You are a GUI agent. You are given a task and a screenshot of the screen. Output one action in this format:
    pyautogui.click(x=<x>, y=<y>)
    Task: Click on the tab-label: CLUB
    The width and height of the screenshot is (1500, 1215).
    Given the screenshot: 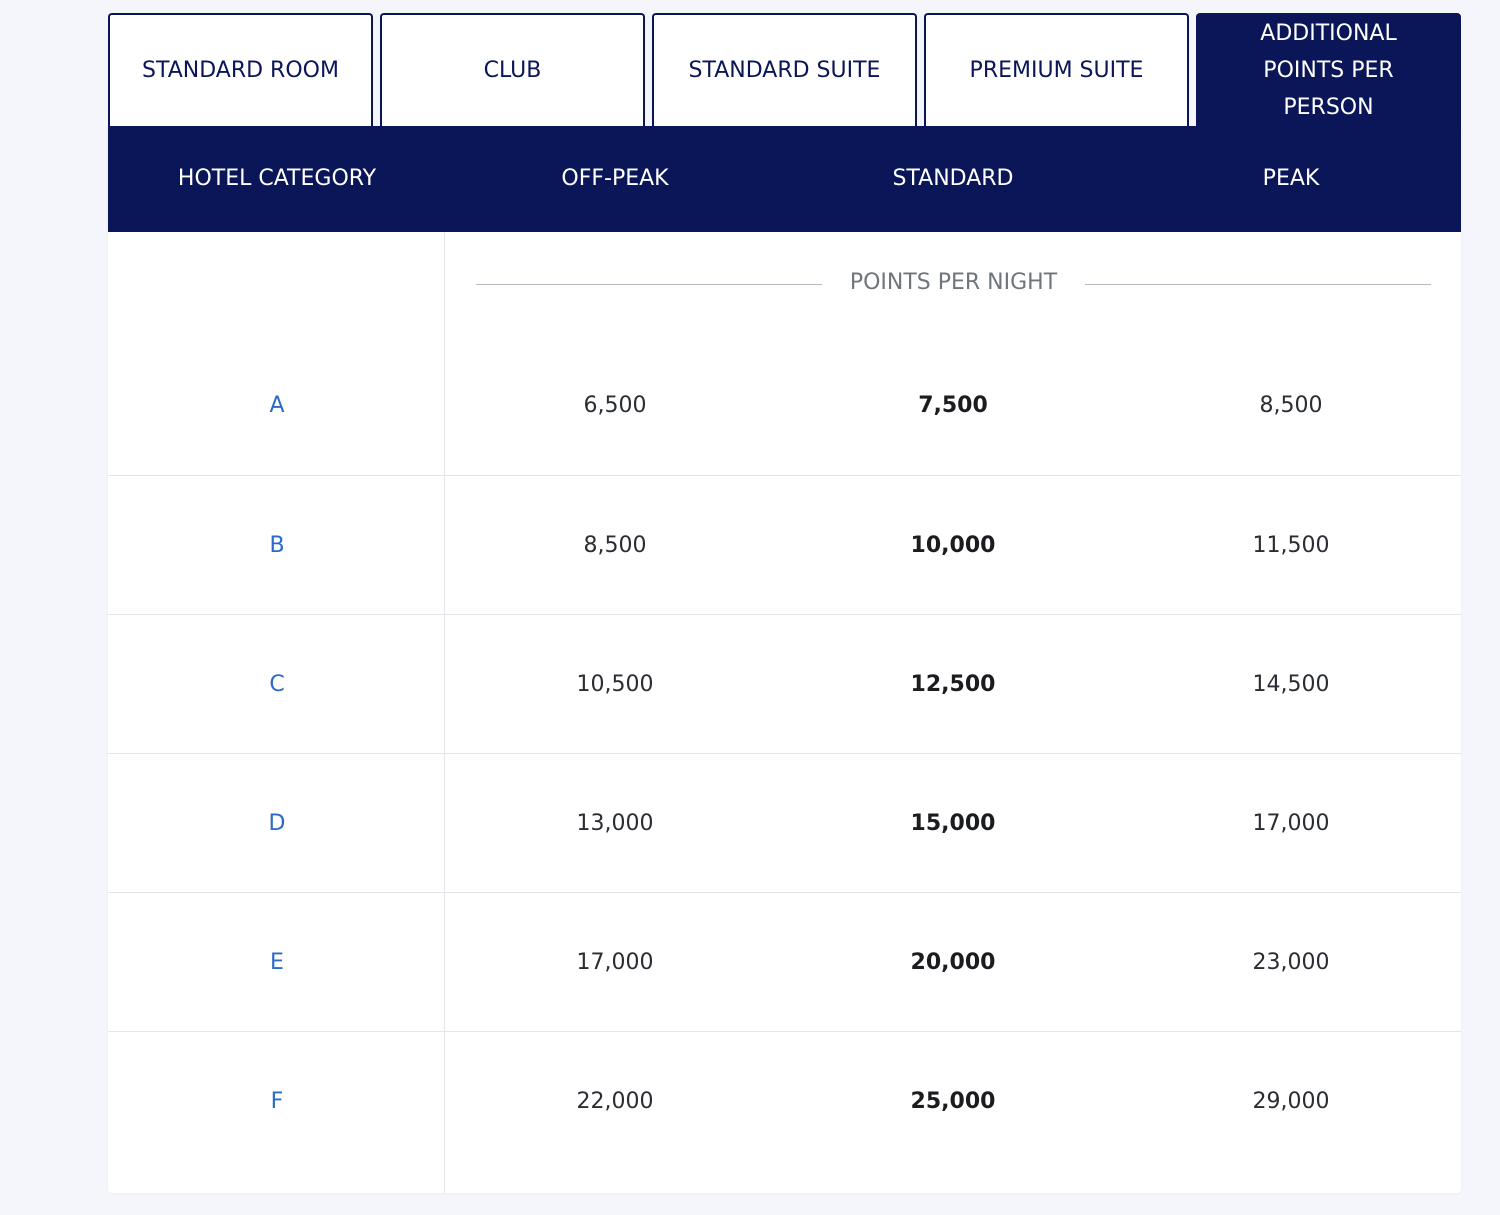 What is the action you would take?
    pyautogui.click(x=512, y=70)
    